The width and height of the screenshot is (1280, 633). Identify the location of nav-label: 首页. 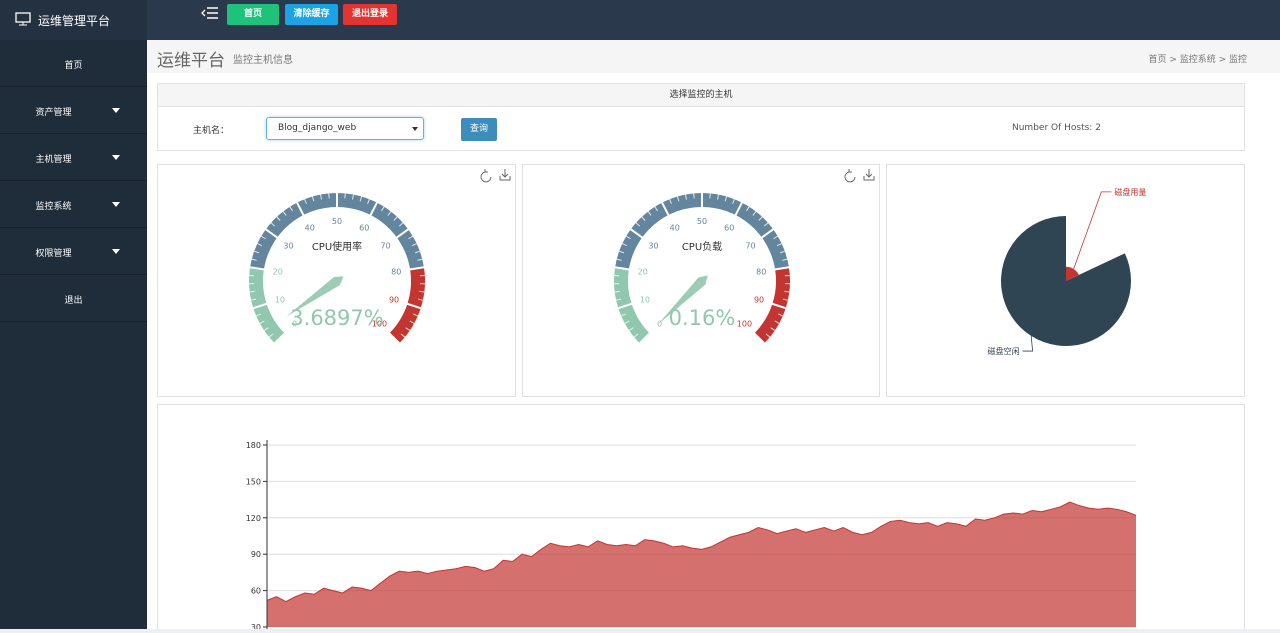
(73, 64).